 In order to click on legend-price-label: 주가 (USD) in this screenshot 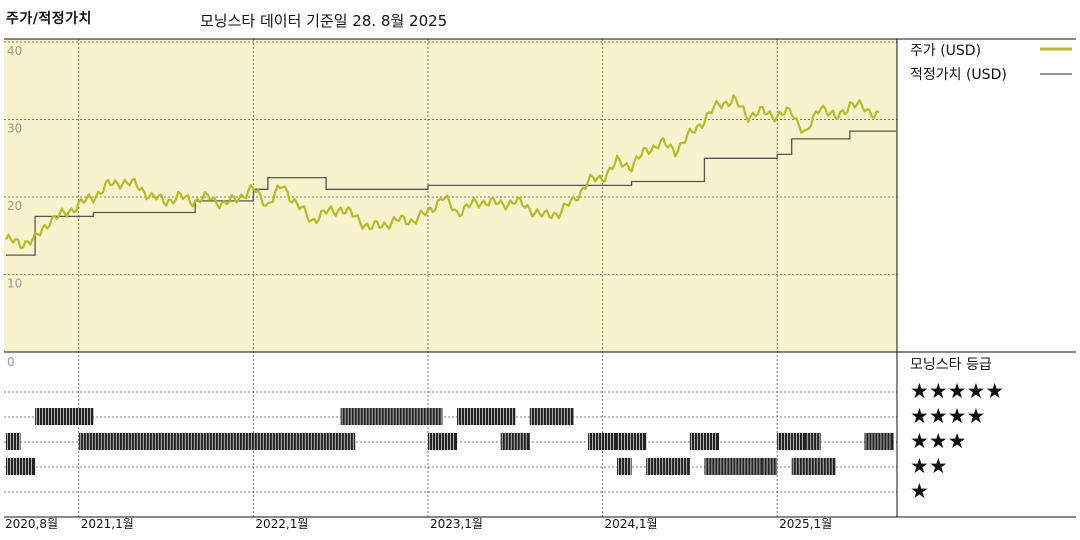, I will do `click(945, 51)`.